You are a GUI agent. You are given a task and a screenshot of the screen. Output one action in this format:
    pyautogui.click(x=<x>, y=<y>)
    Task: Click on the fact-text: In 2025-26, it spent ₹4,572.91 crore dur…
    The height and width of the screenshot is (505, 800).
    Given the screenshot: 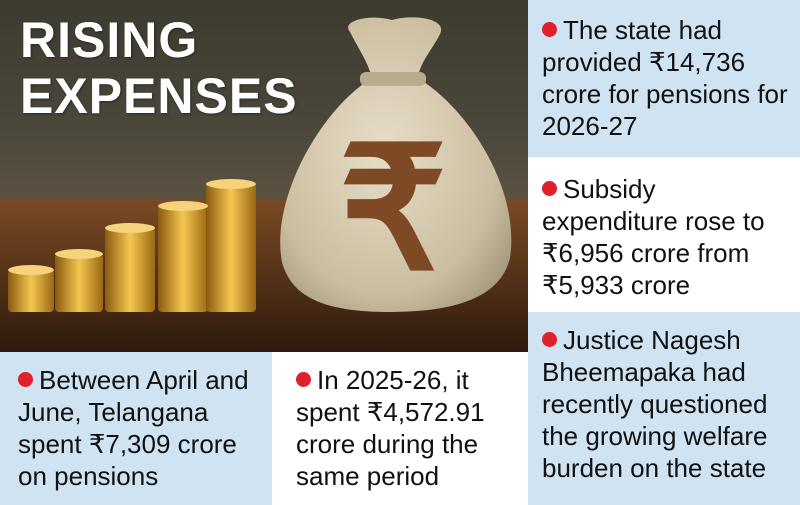 What is the action you would take?
    pyautogui.click(x=390, y=428)
    